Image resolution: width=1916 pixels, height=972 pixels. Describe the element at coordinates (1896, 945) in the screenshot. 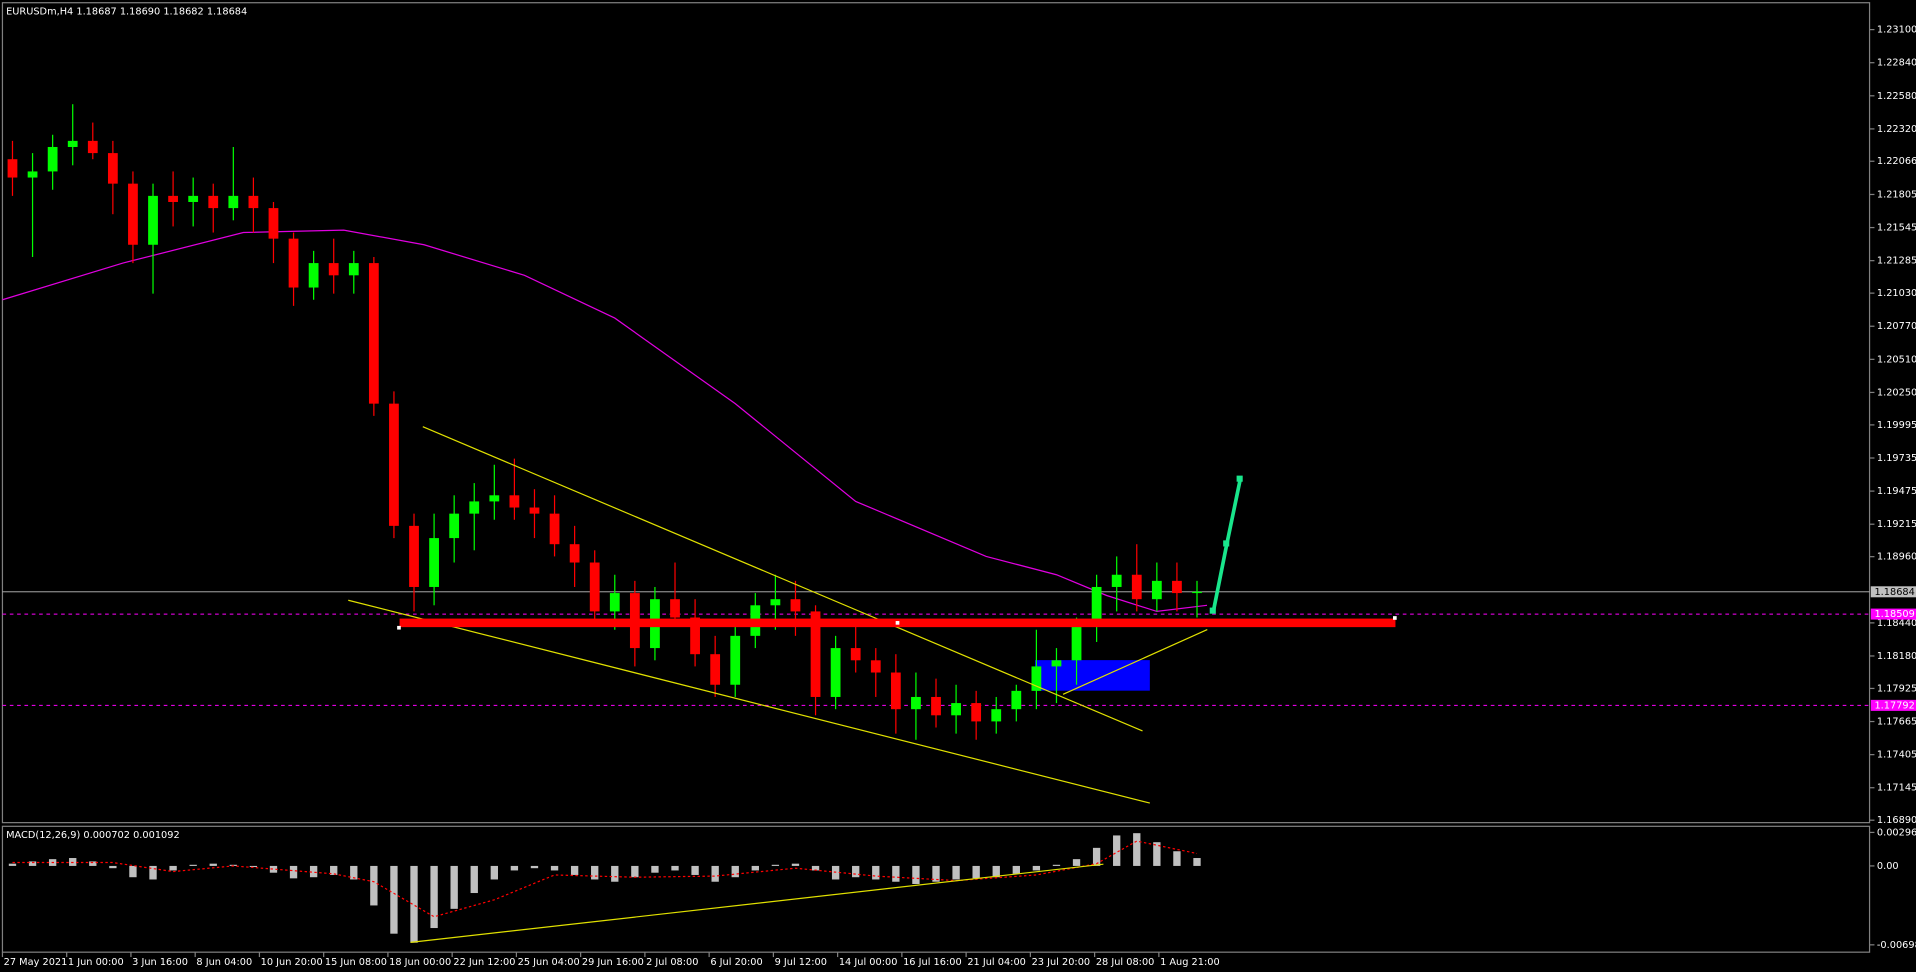

I see `y-tick-label: -0.006988` at that location.